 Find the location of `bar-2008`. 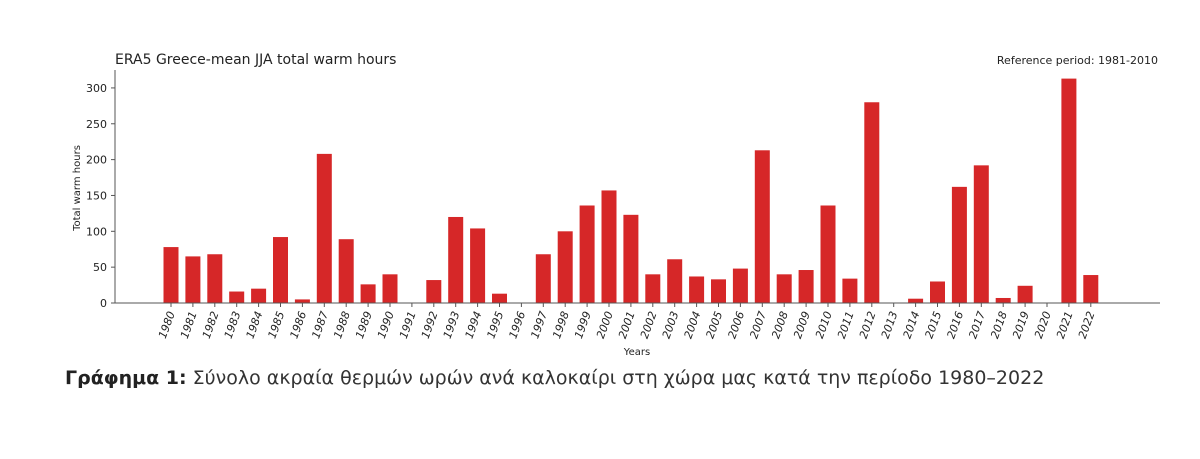

bar-2008 is located at coordinates (784, 288).